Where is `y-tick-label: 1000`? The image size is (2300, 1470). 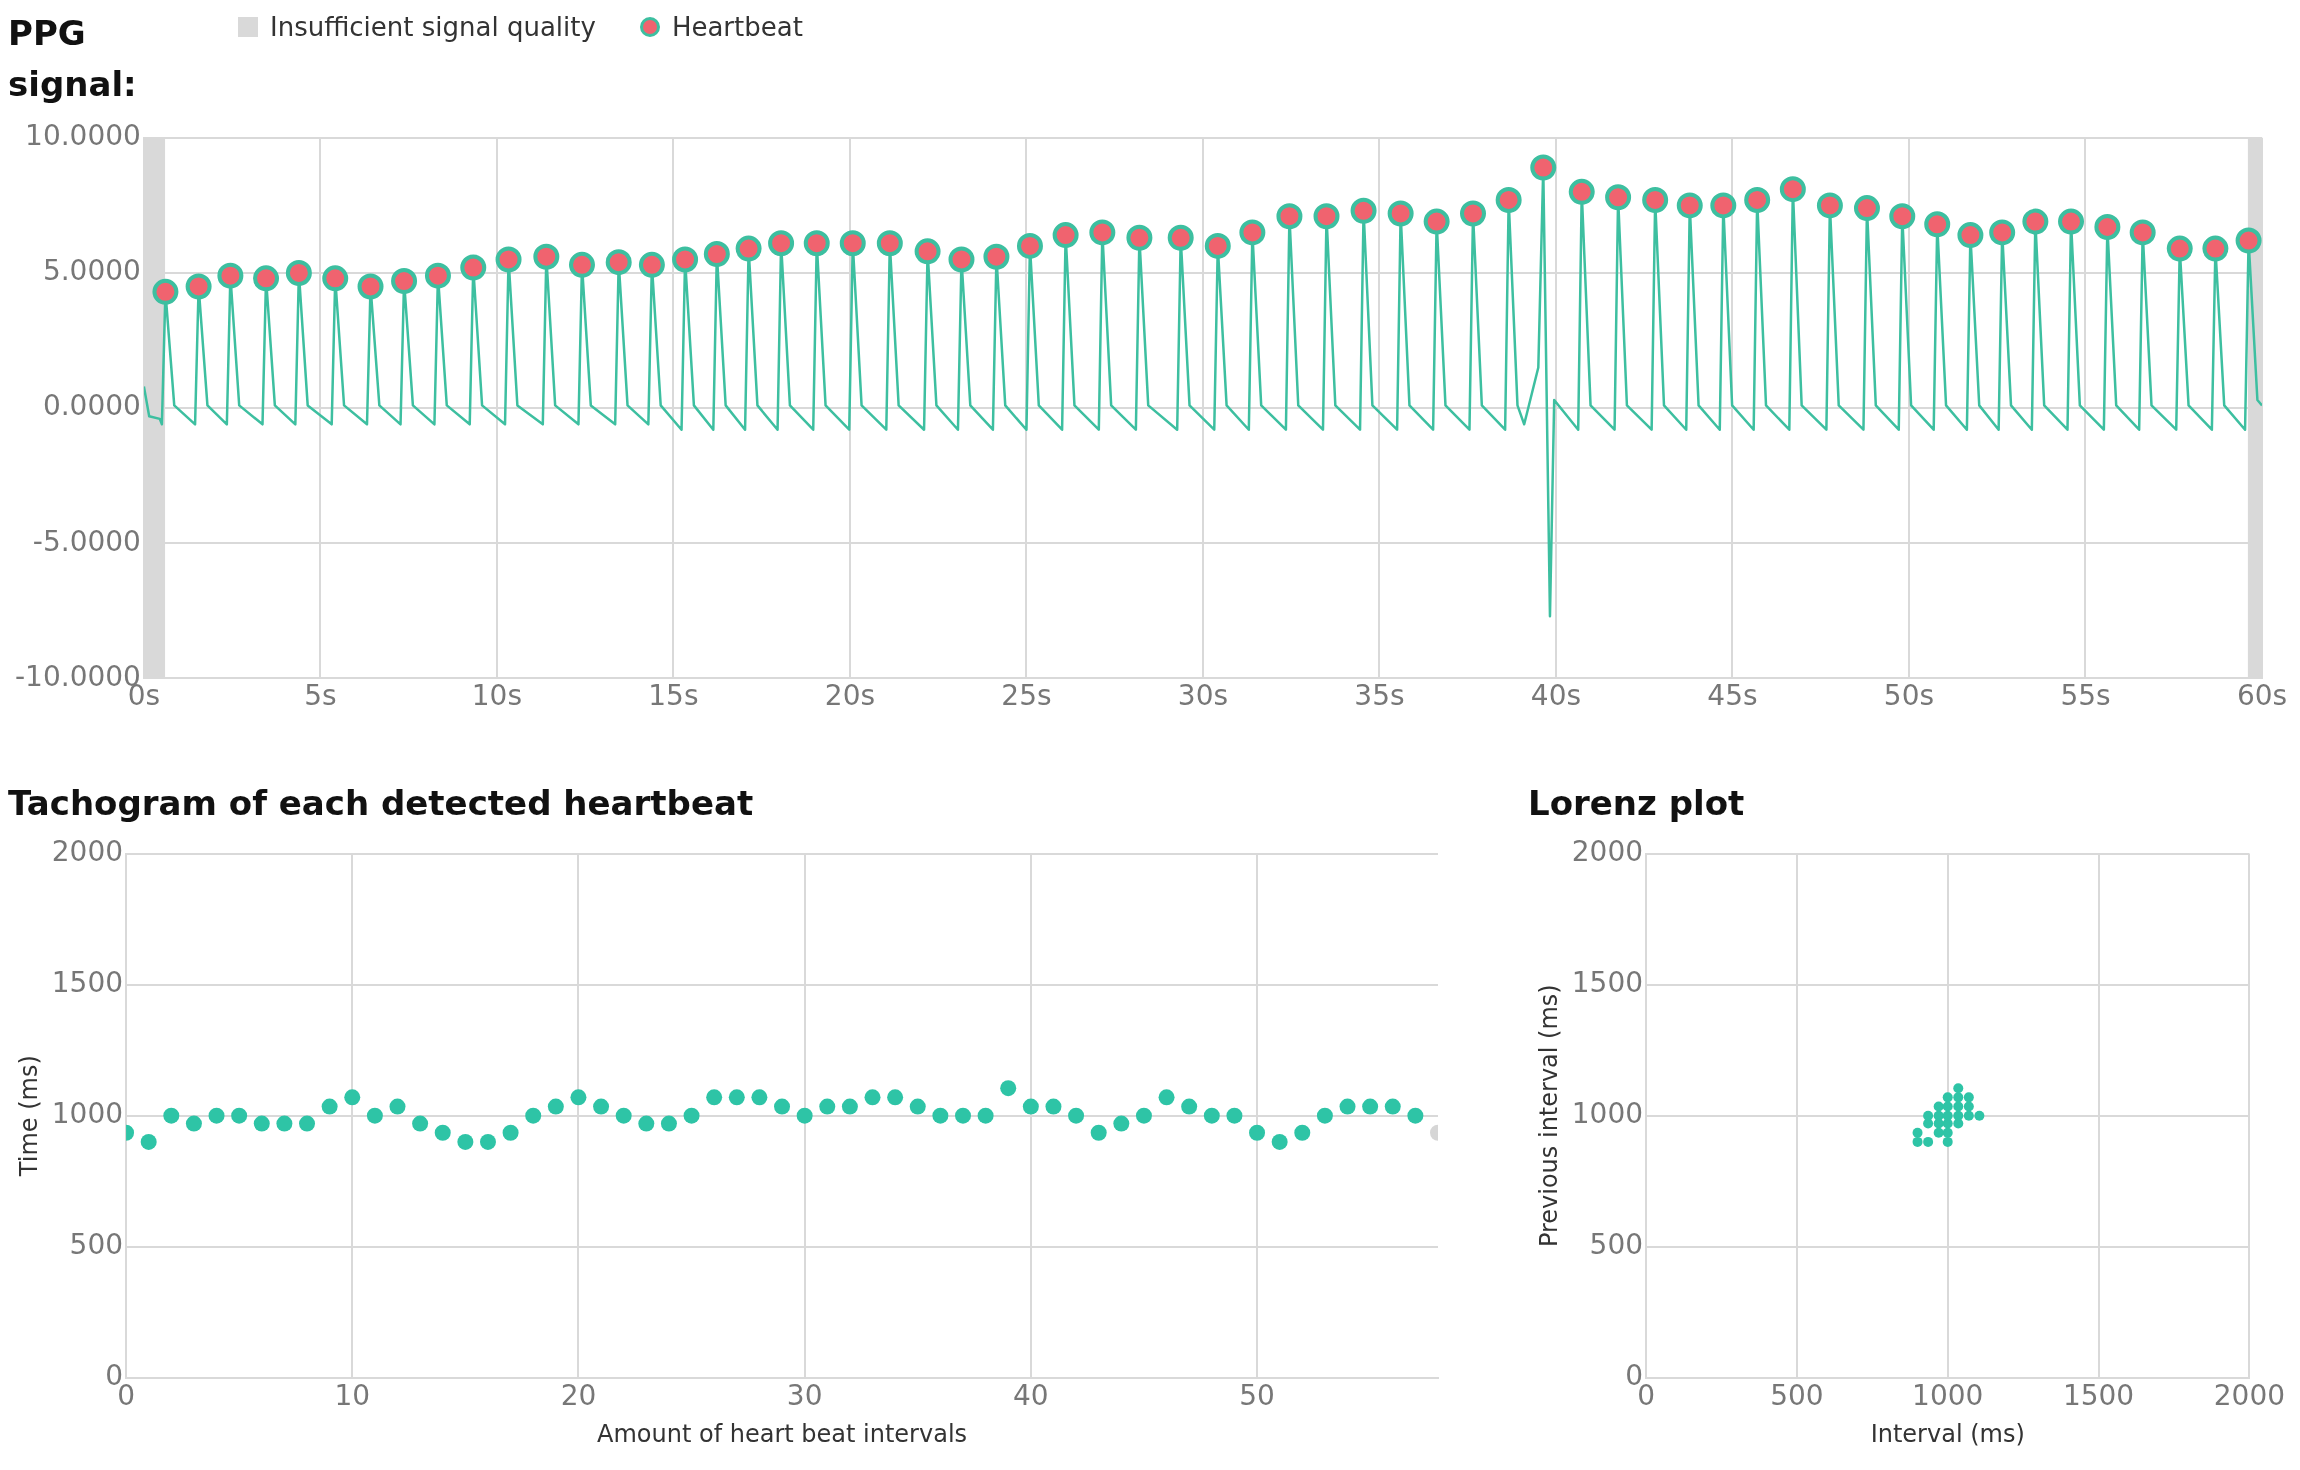 y-tick-label: 1000 is located at coordinates (1607, 1113).